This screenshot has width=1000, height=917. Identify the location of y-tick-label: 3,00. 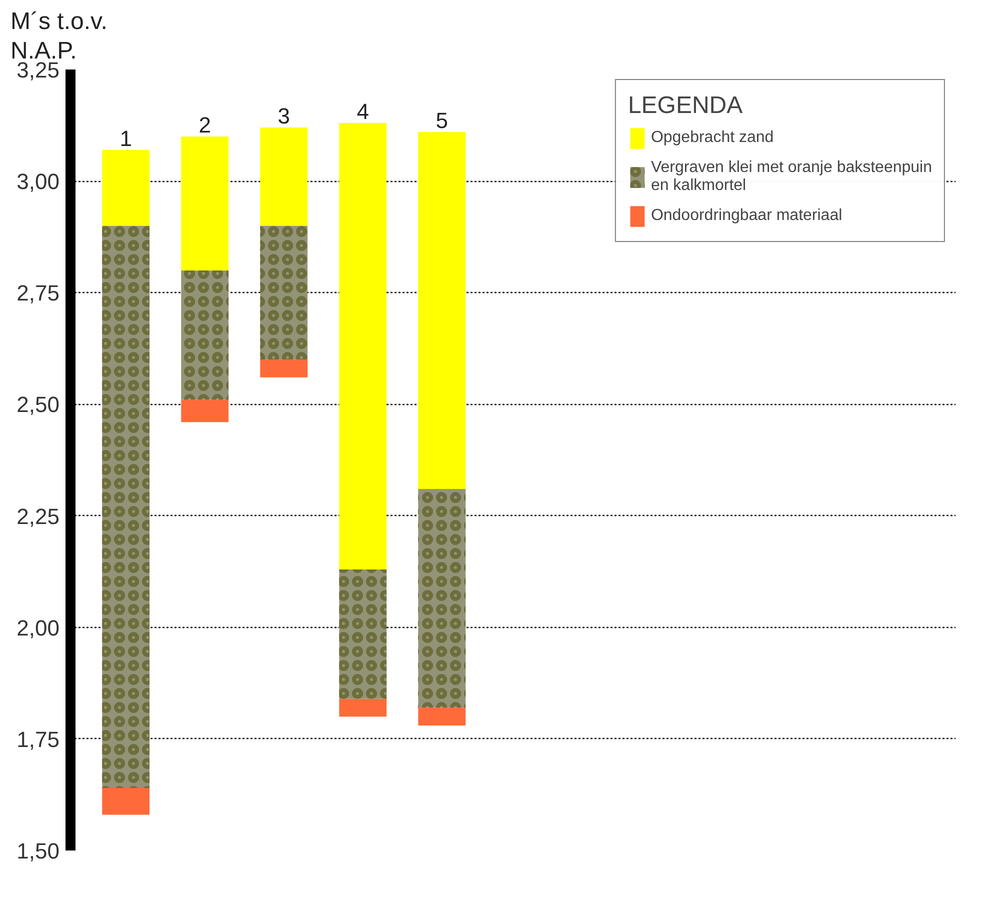
(38, 181).